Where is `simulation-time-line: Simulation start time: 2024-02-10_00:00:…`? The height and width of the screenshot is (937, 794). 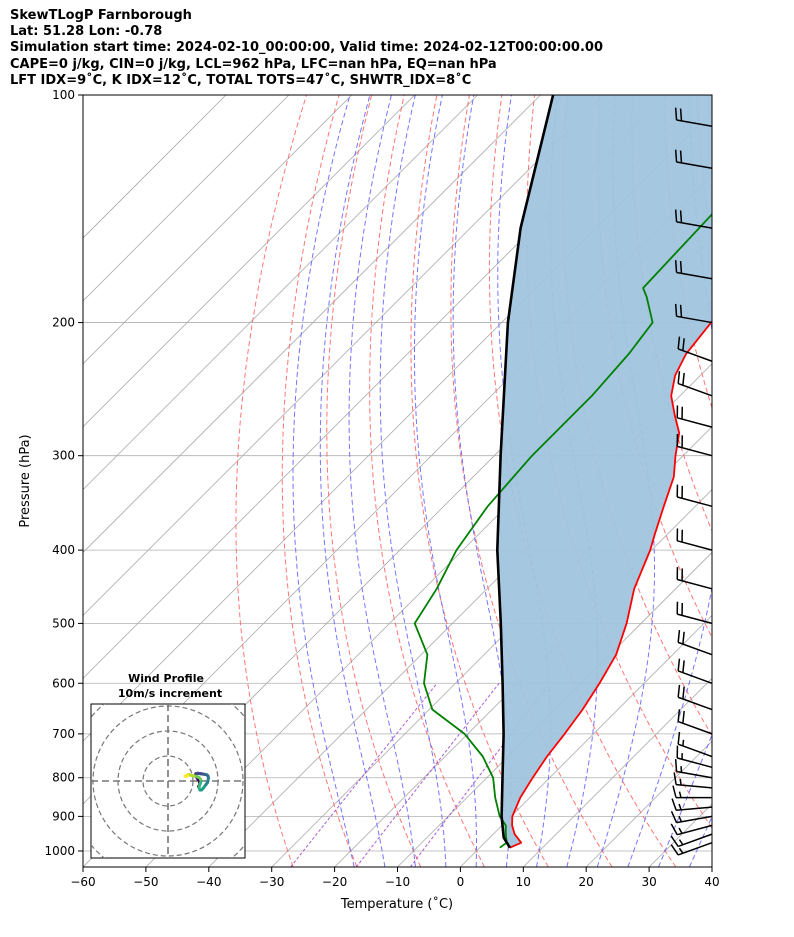
simulation-time-line: Simulation start time: 2024-02-10_00:00:… is located at coordinates (306, 48).